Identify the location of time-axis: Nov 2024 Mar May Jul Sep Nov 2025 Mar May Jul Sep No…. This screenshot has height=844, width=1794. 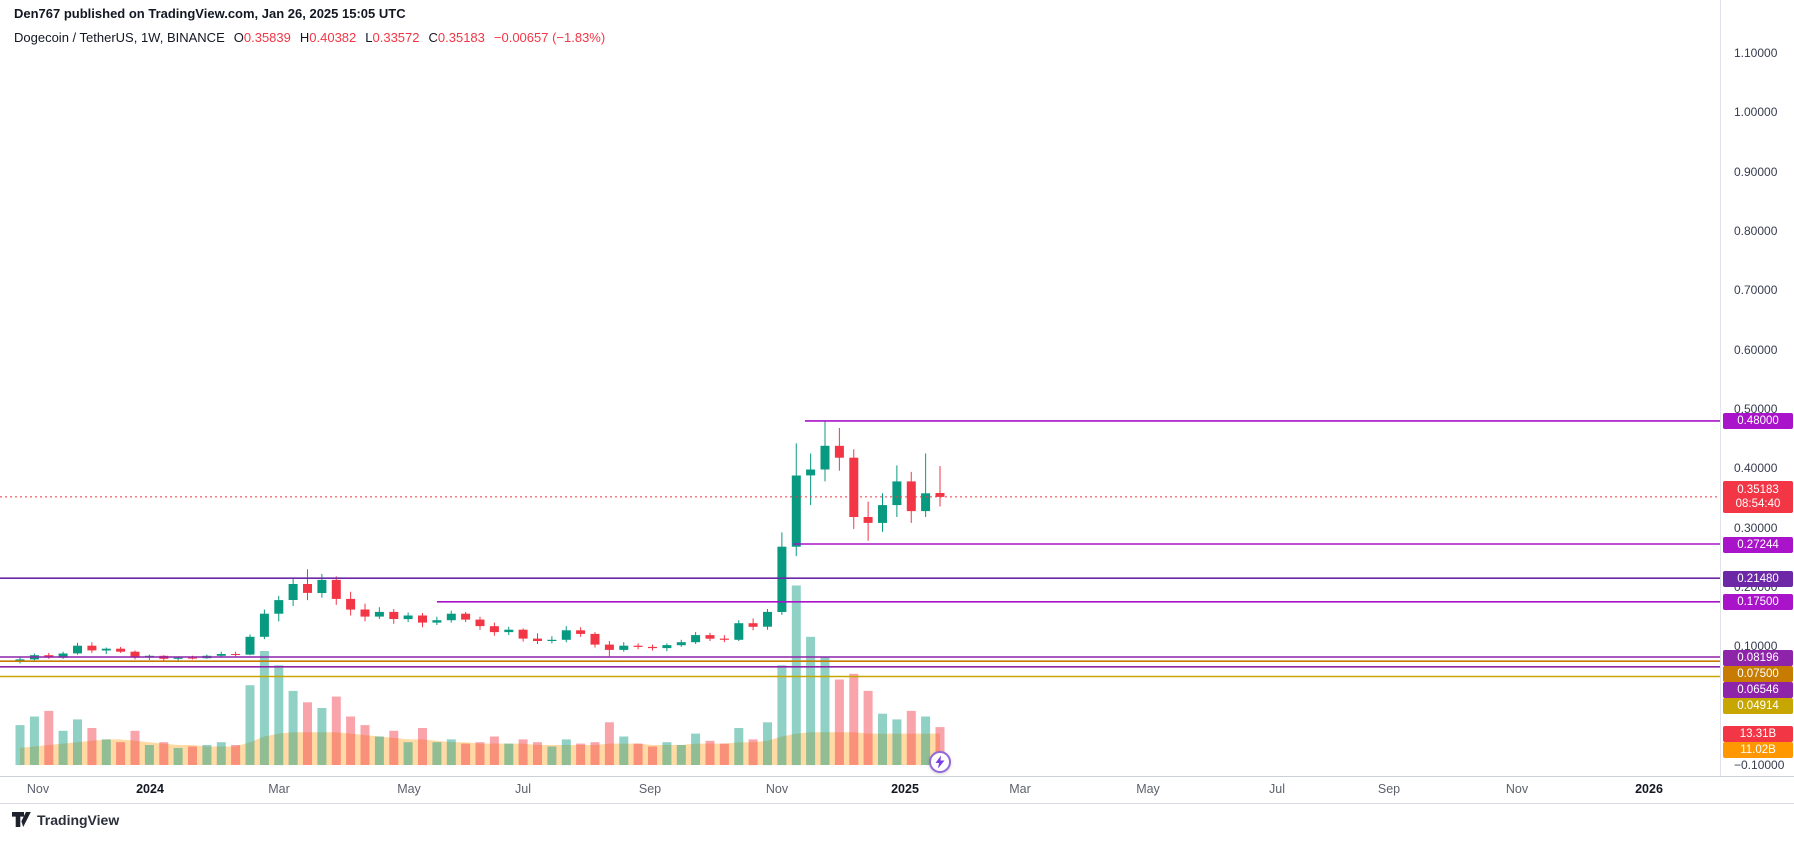
(897, 790).